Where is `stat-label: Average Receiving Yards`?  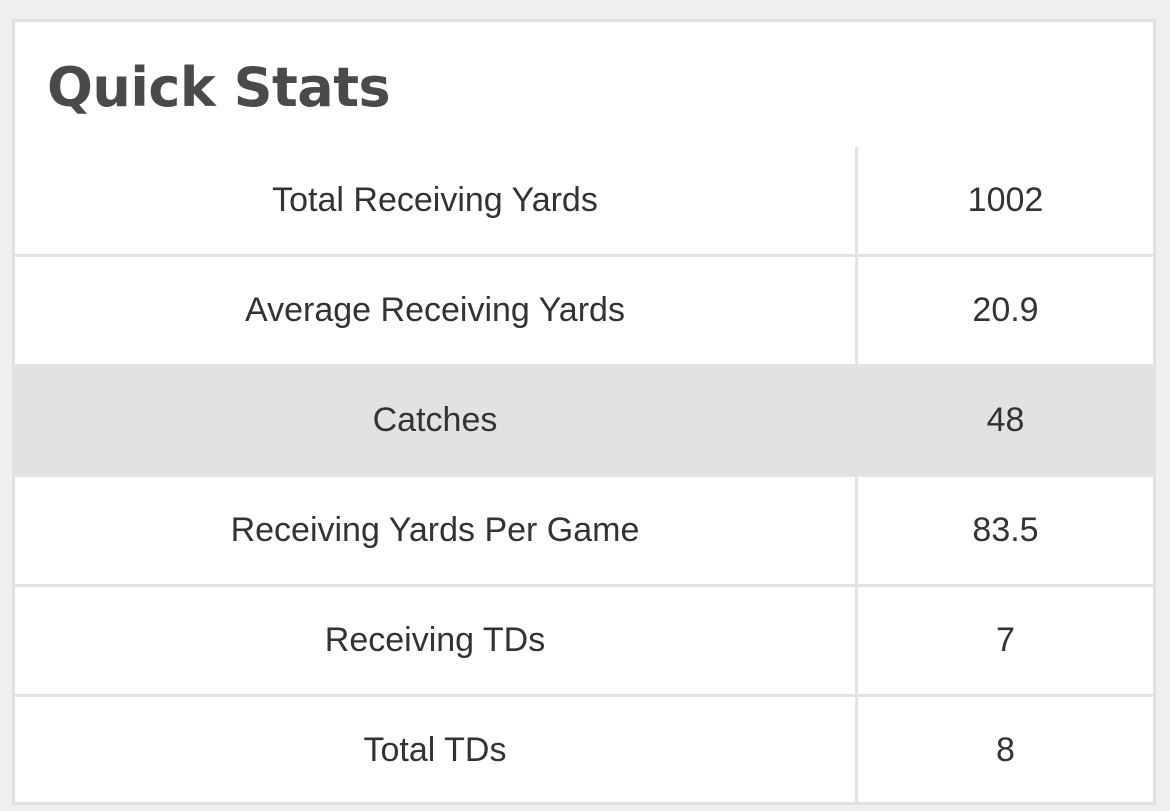
stat-label: Average Receiving Yards is located at coordinates (436, 311).